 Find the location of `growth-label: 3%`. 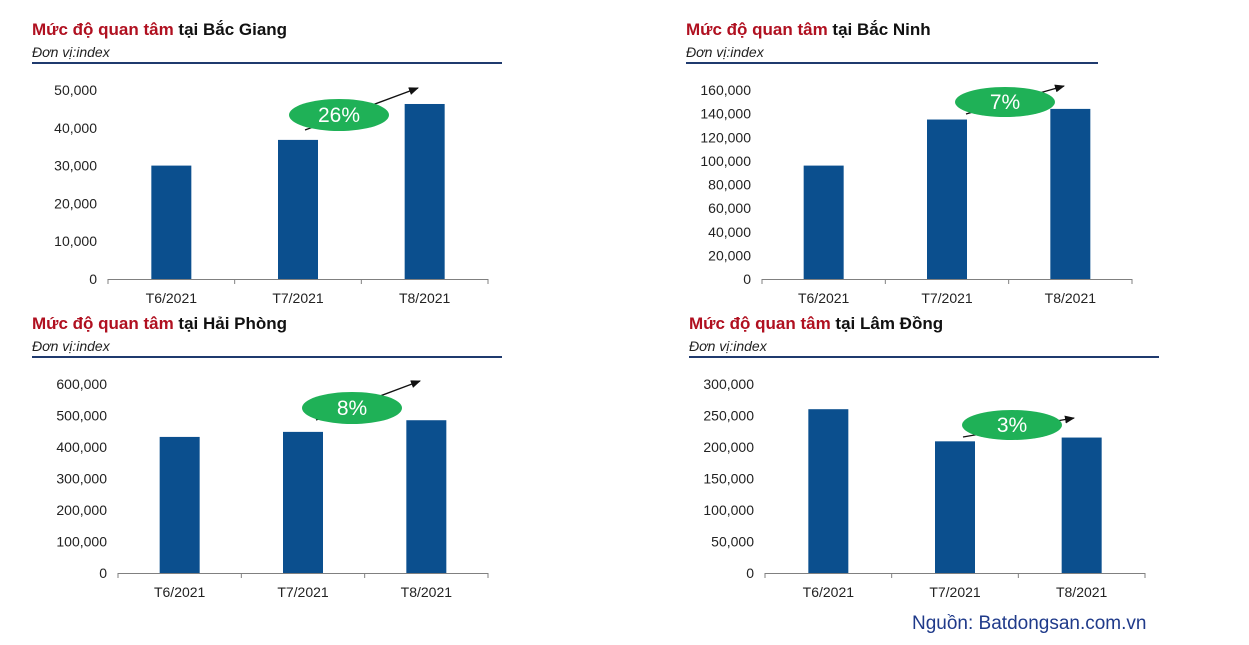

growth-label: 3% is located at coordinates (1012, 425).